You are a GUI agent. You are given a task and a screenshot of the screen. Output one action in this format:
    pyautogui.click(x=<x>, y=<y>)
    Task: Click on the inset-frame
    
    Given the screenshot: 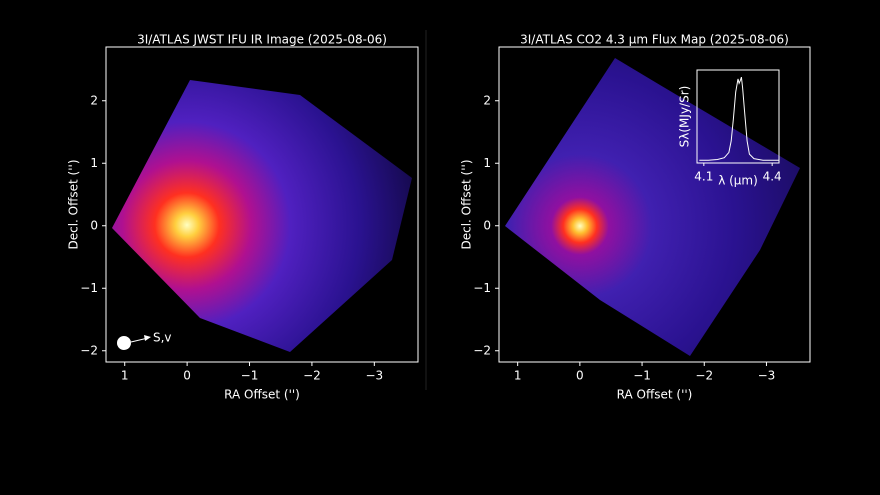 What is the action you would take?
    pyautogui.click(x=738, y=116)
    